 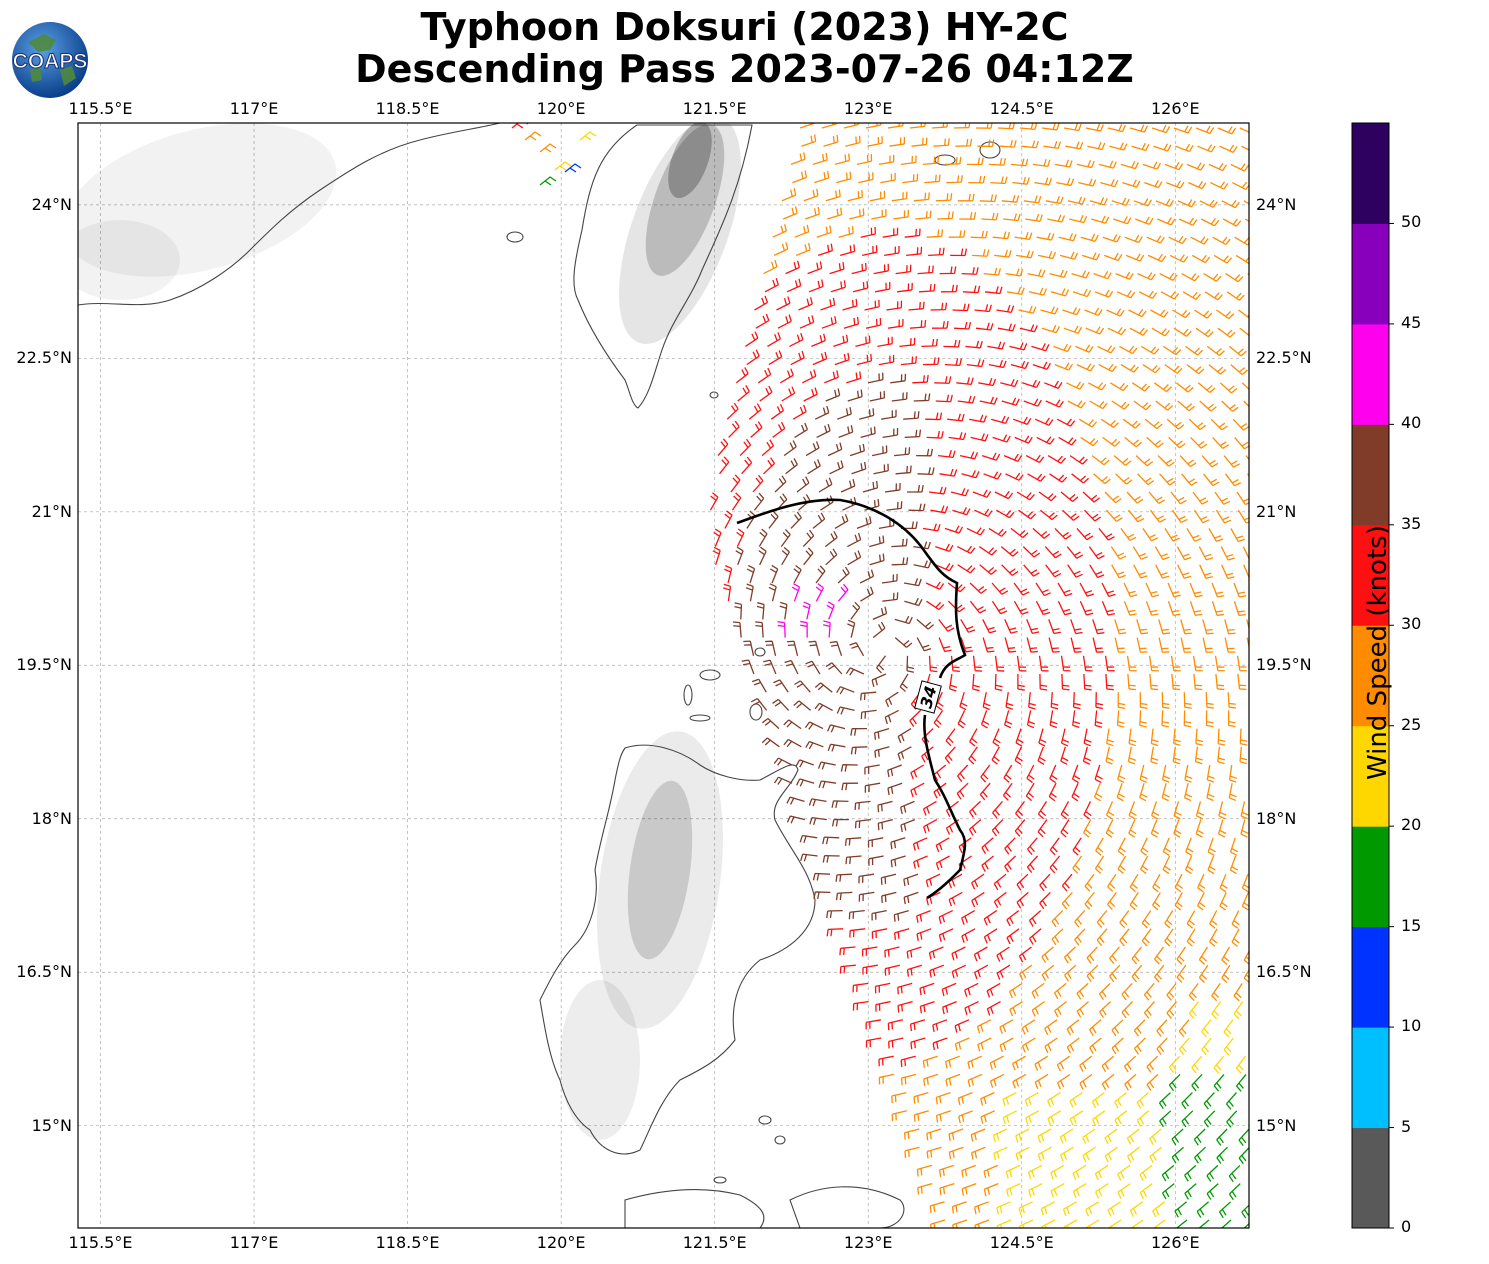 I want to click on lat-tick-label-right: 15°N, so click(x=1276, y=1125).